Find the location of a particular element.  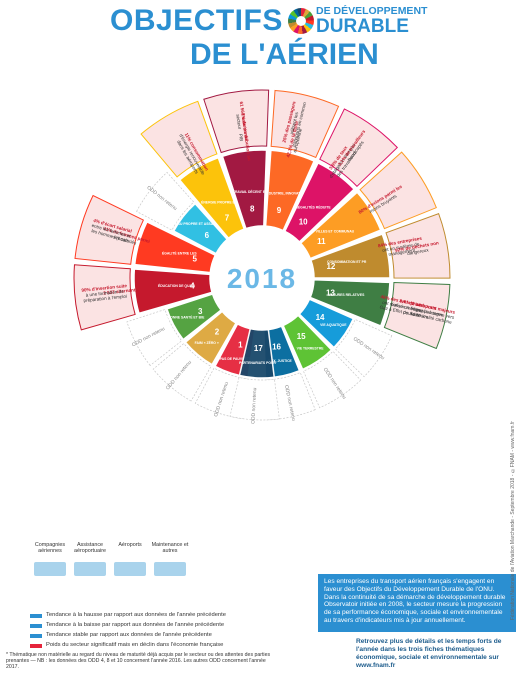

goal-2-name: FAIM « ZÉRO » is located at coordinates (207, 342).